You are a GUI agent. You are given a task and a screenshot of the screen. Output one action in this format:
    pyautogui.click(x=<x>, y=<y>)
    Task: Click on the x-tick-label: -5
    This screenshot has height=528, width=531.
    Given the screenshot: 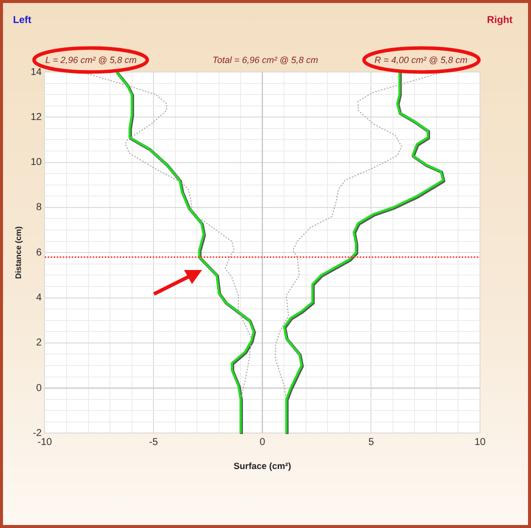 What is the action you would take?
    pyautogui.click(x=153, y=442)
    